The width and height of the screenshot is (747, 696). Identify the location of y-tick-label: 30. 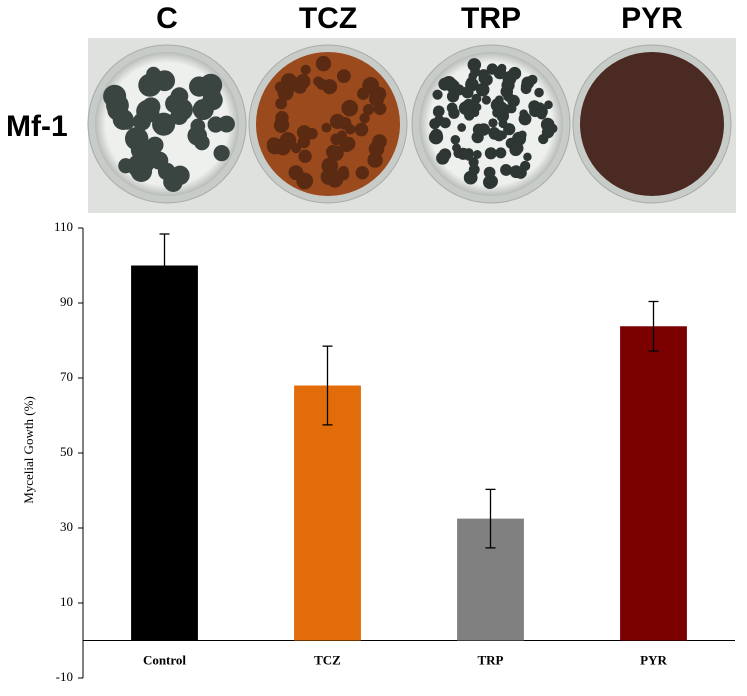
(66, 526).